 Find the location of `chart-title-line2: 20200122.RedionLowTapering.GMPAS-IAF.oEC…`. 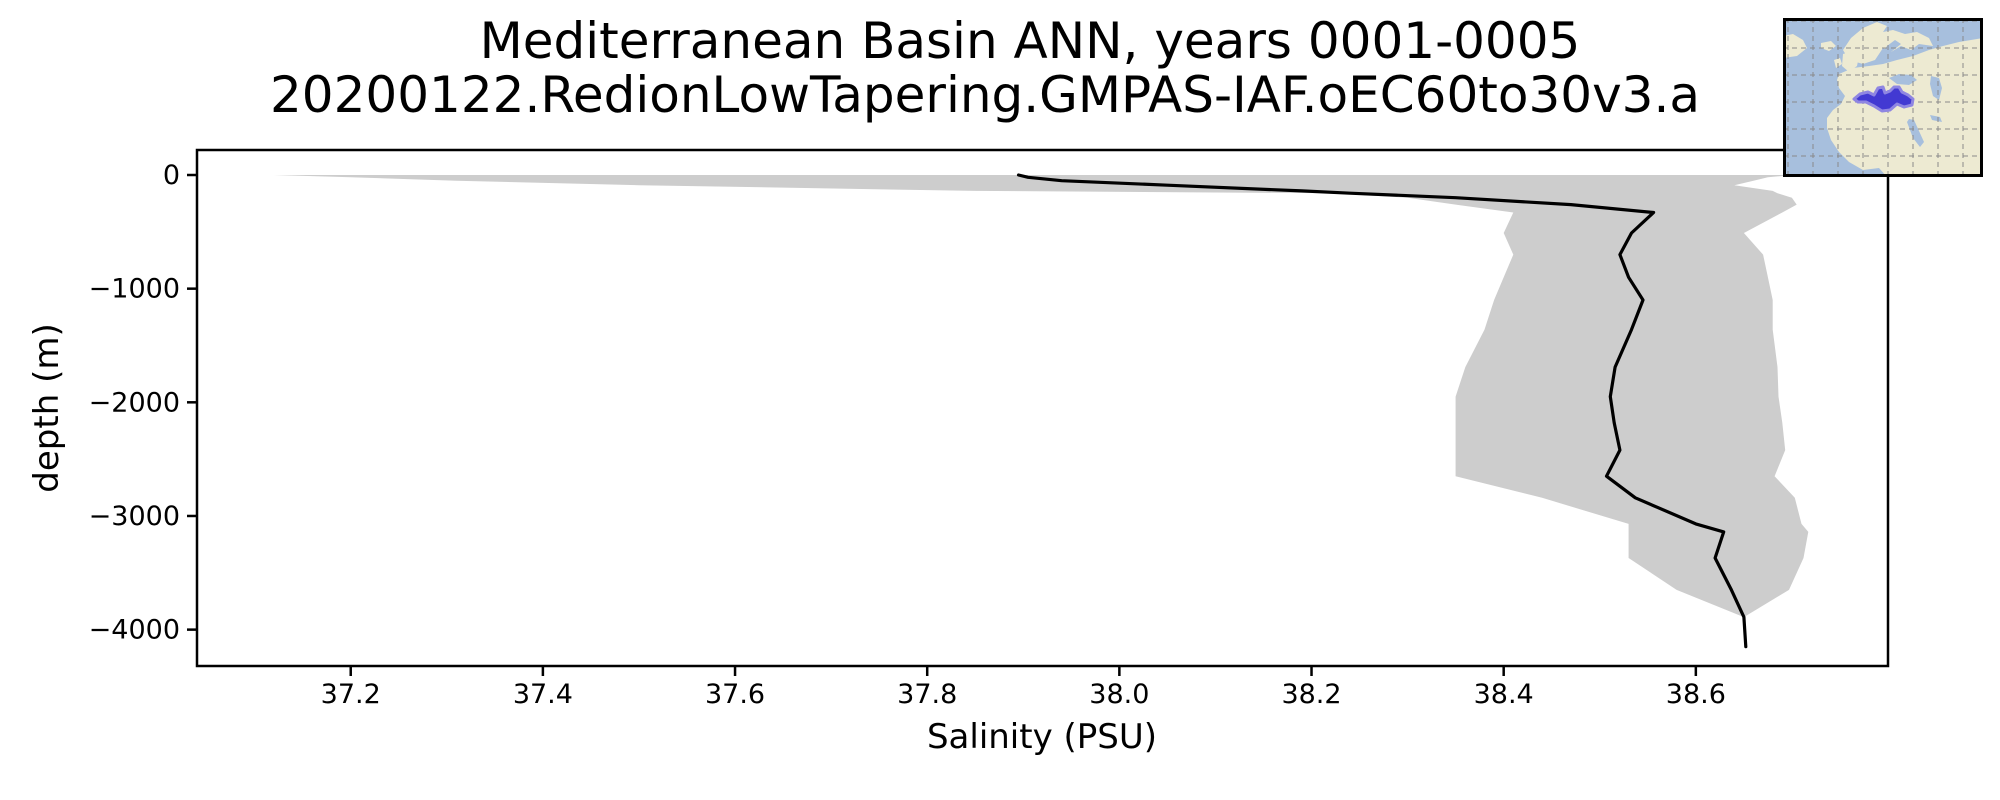

chart-title-line2: 20200122.RedionLowTapering.GMPAS-IAF.oEC… is located at coordinates (985, 95).